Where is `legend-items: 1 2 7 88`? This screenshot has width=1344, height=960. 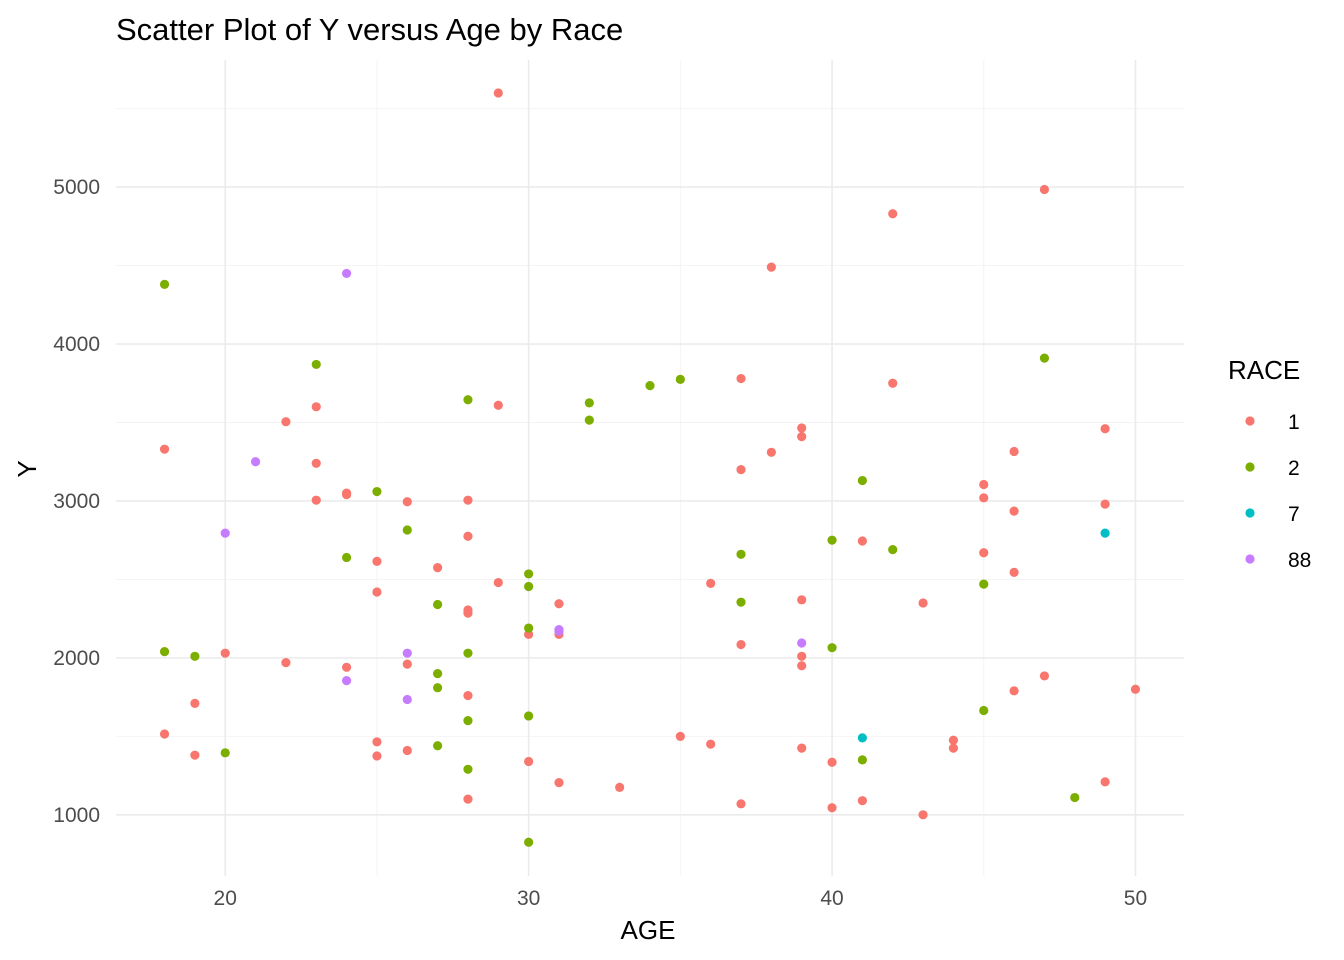
legend-items: 1 2 7 88 is located at coordinates (1278, 491).